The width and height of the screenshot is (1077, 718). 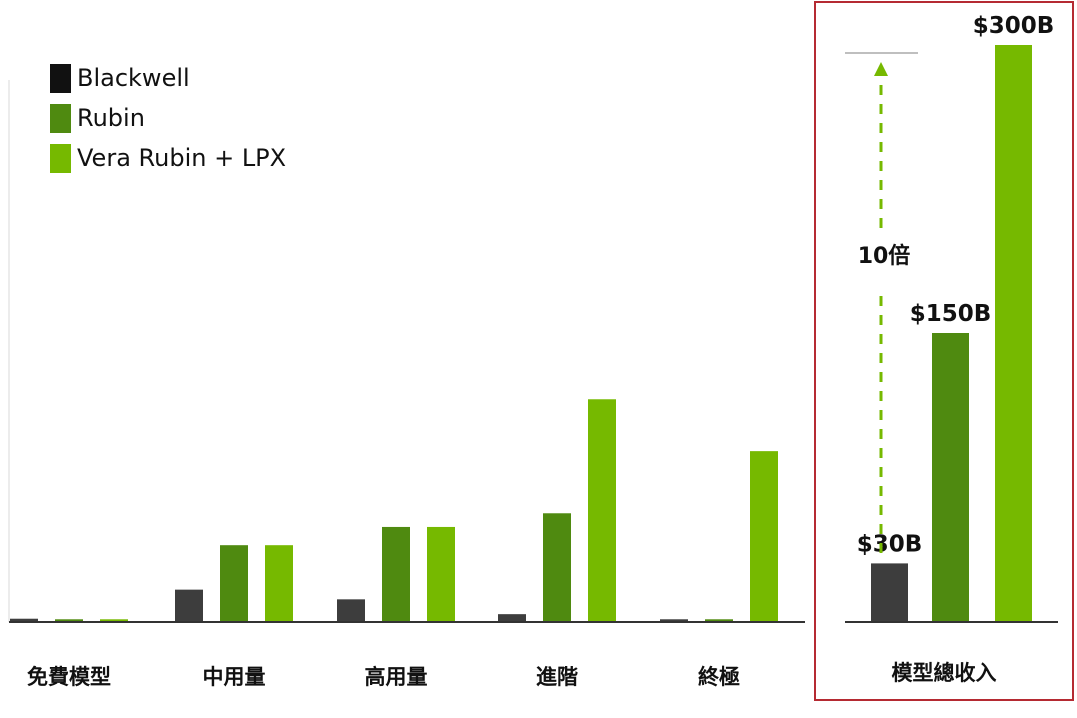 I want to click on legend-item-vera-rubin-lpx: Vera Rubin + LPX, so click(x=168, y=158).